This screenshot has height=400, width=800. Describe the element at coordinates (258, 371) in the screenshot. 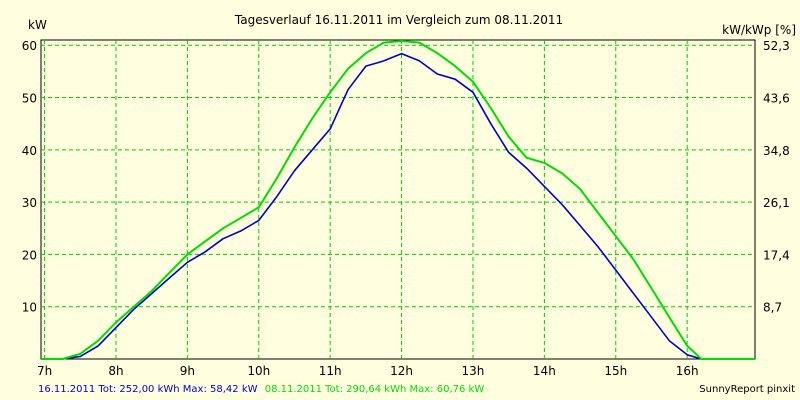

I see `x-tick-label: 10h` at that location.